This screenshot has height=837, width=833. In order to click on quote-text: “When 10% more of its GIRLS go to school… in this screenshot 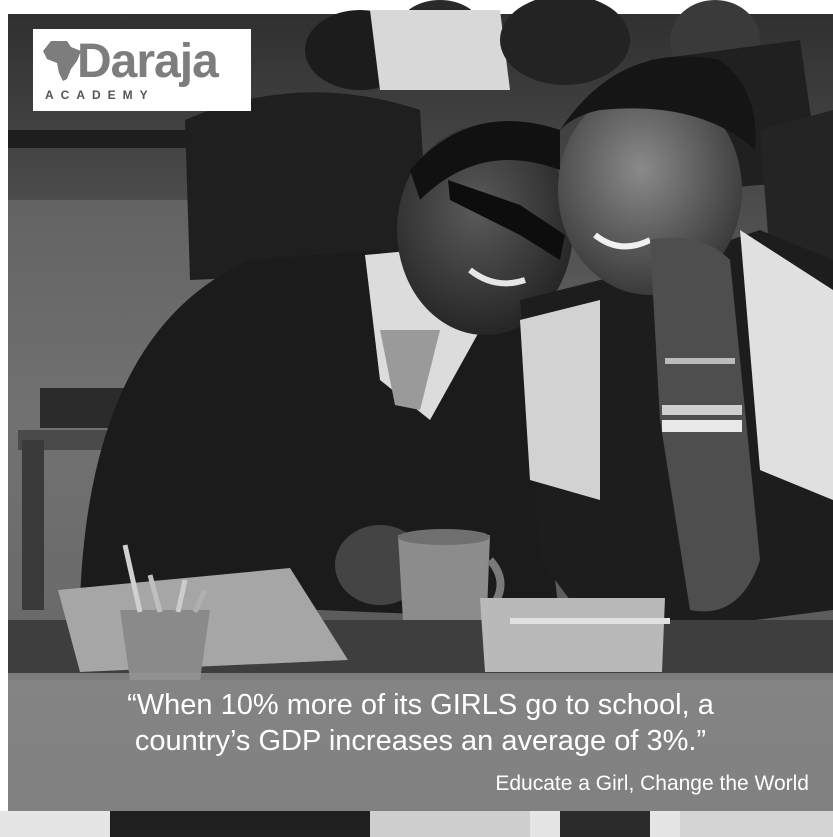, I will do `click(420, 723)`.